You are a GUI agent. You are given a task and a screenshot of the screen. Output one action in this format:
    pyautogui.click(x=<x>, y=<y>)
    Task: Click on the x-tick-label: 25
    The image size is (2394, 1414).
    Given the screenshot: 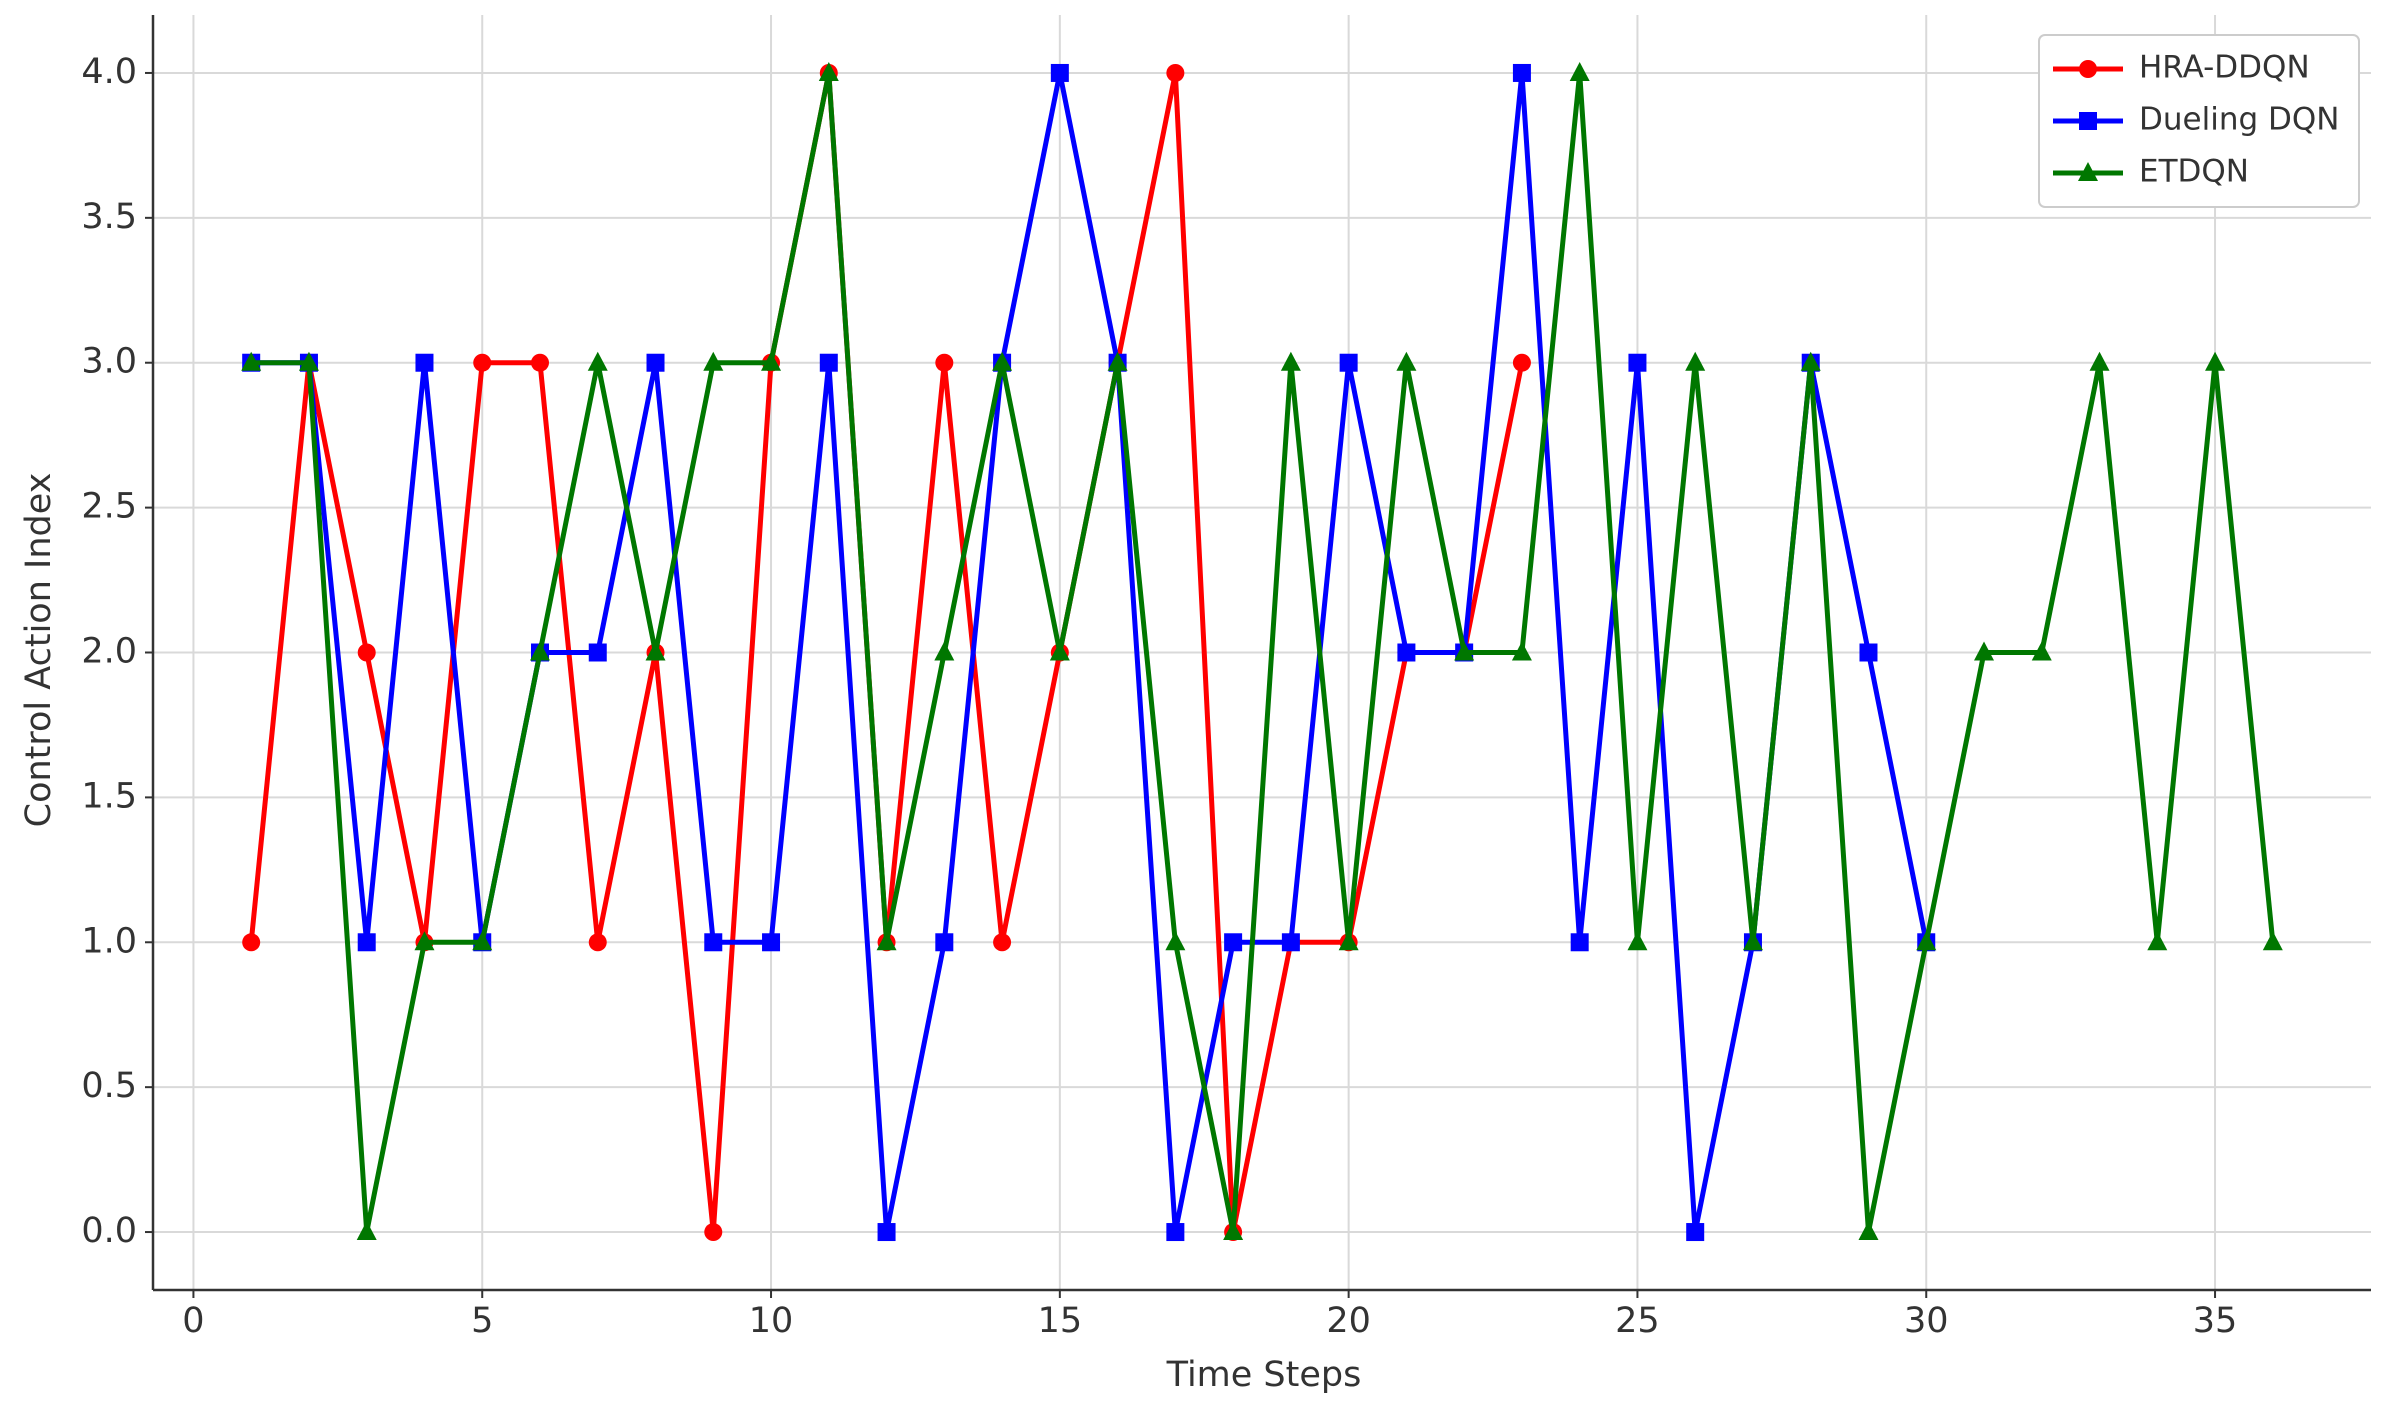 What is the action you would take?
    pyautogui.click(x=1637, y=1321)
    